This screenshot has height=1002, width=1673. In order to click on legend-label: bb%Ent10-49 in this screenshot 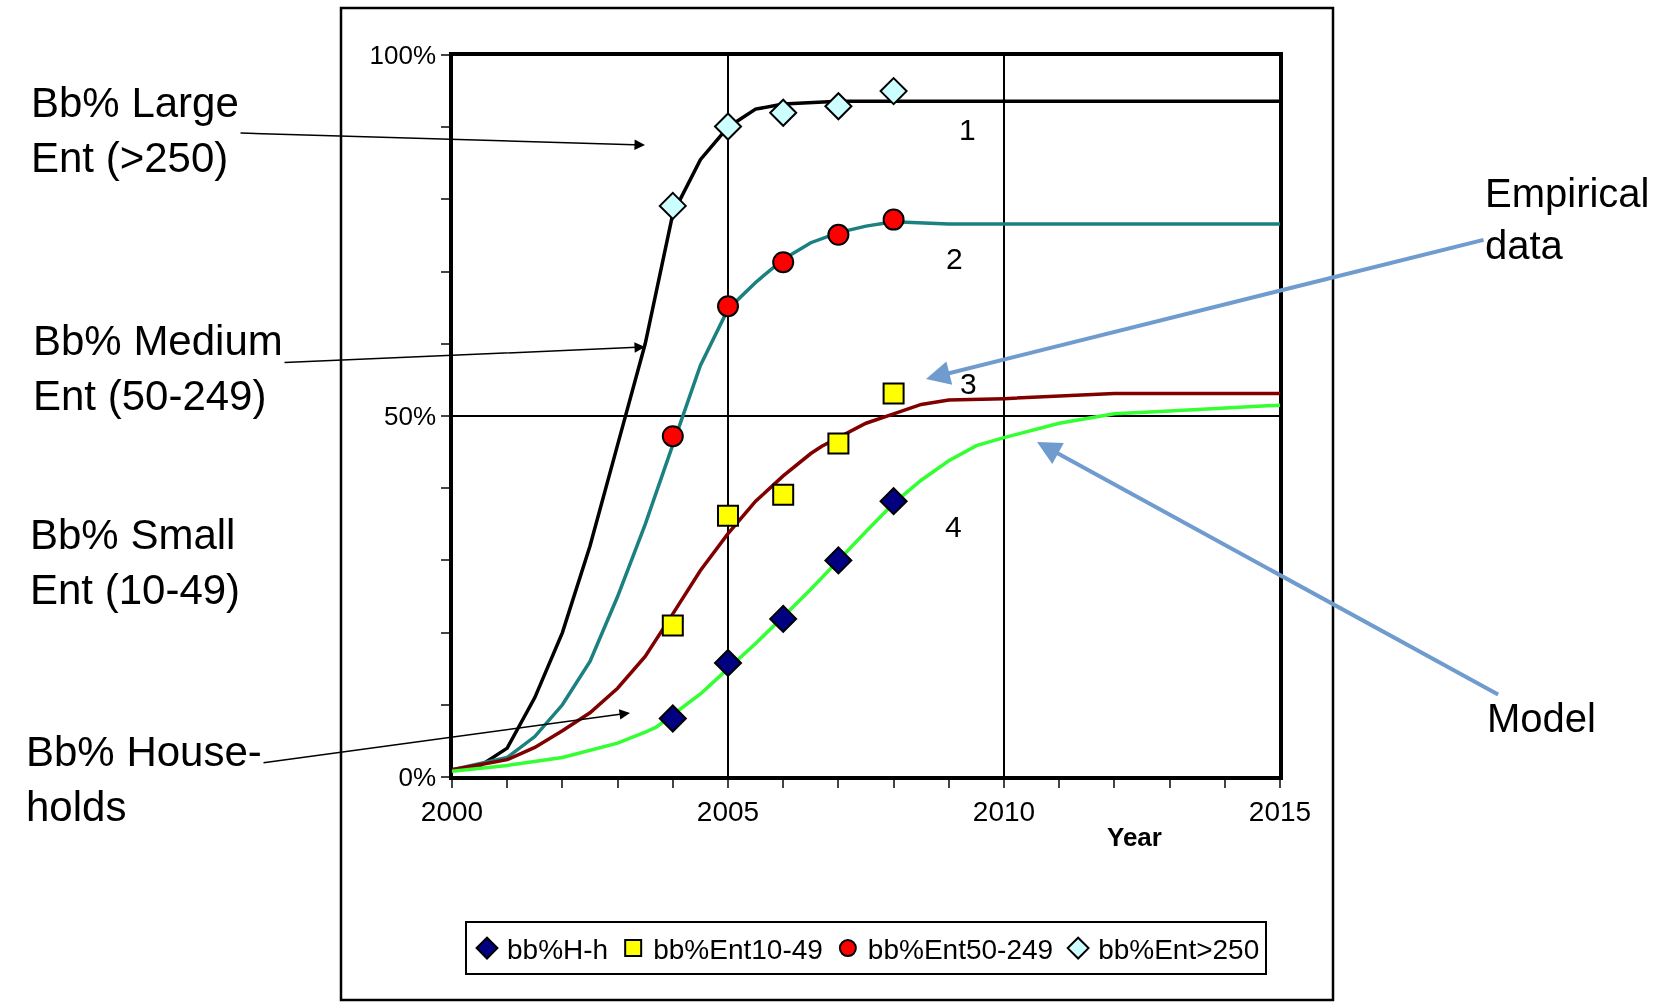, I will do `click(738, 950)`.